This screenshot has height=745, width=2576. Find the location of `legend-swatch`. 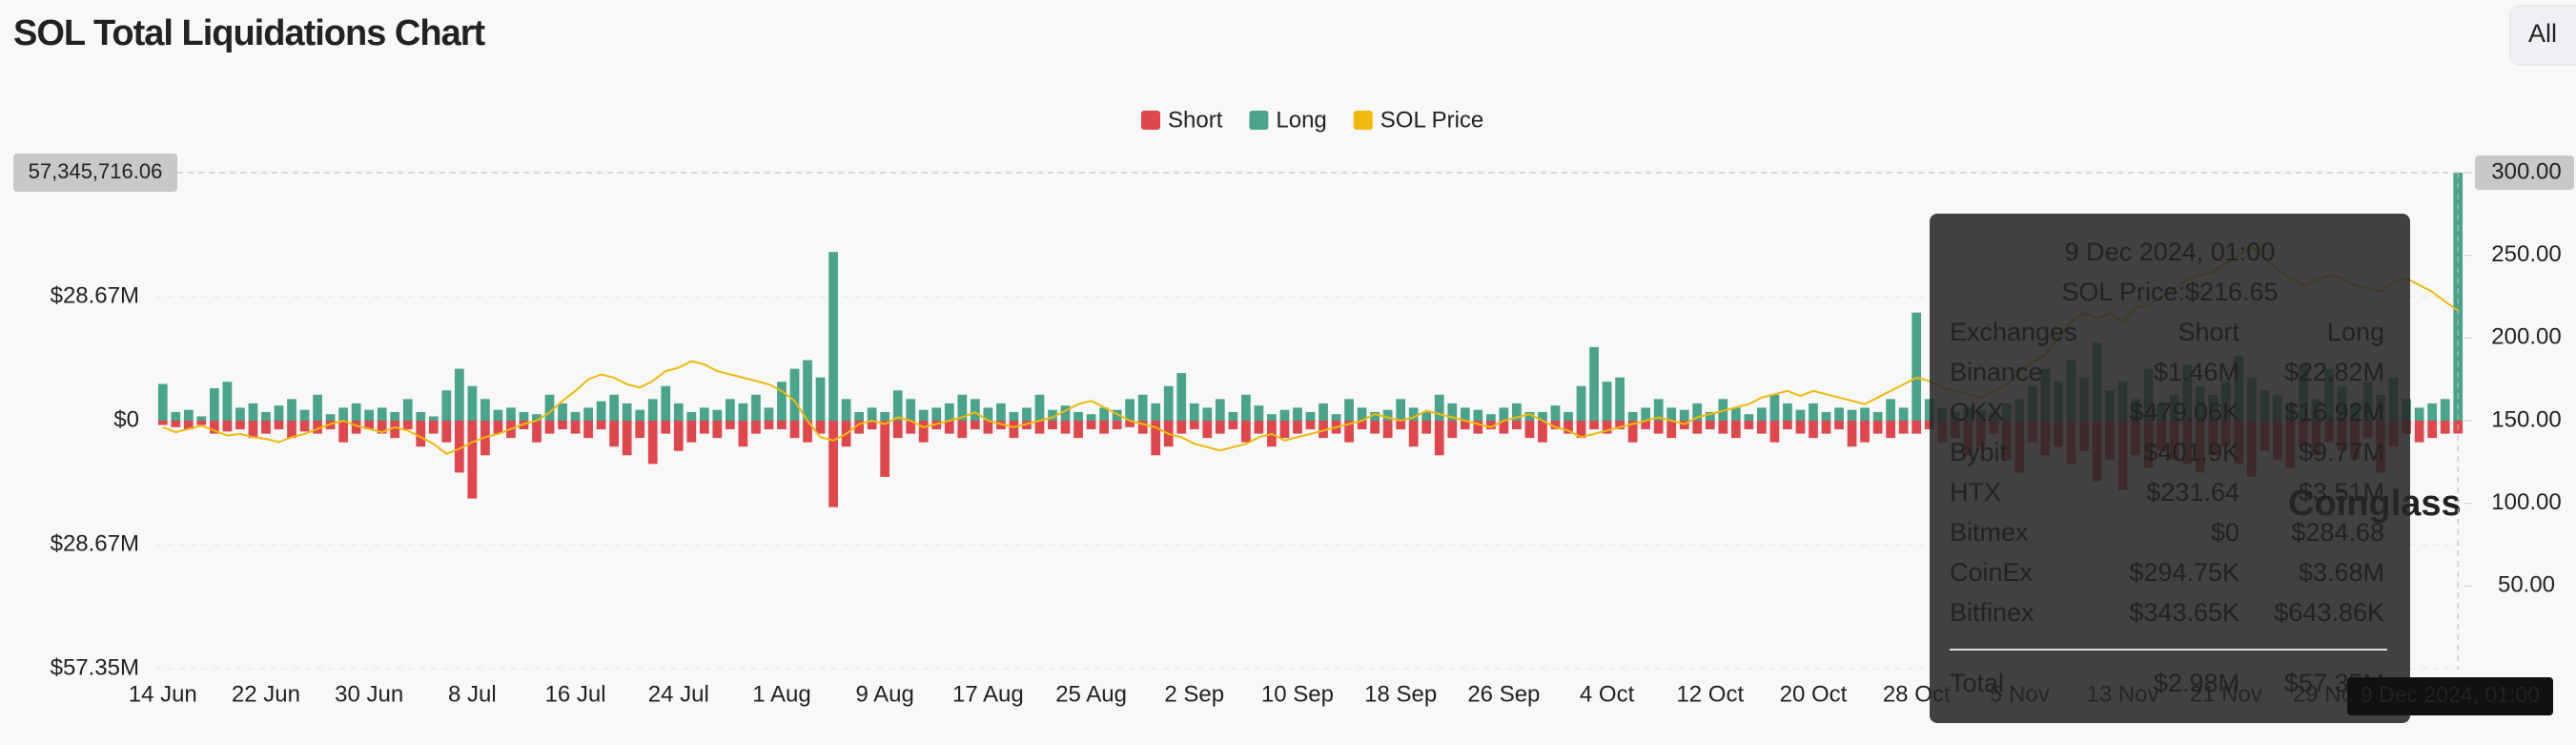

legend-swatch is located at coordinates (1259, 120).